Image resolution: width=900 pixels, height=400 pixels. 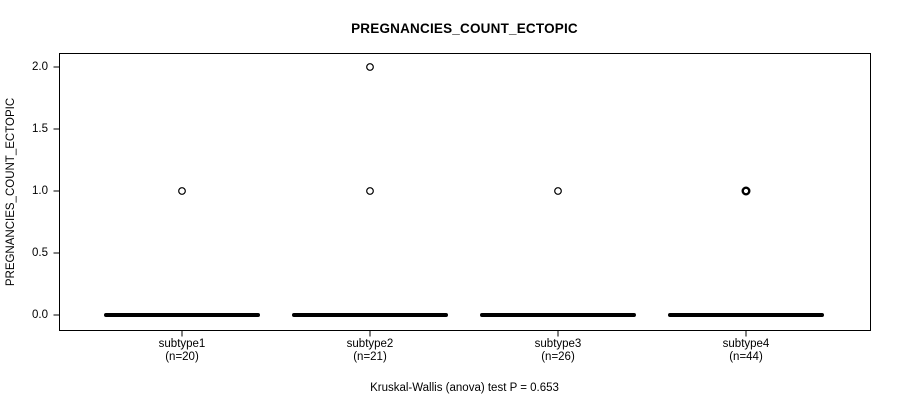 I want to click on category-label: subtype4 (n=44), so click(x=746, y=351).